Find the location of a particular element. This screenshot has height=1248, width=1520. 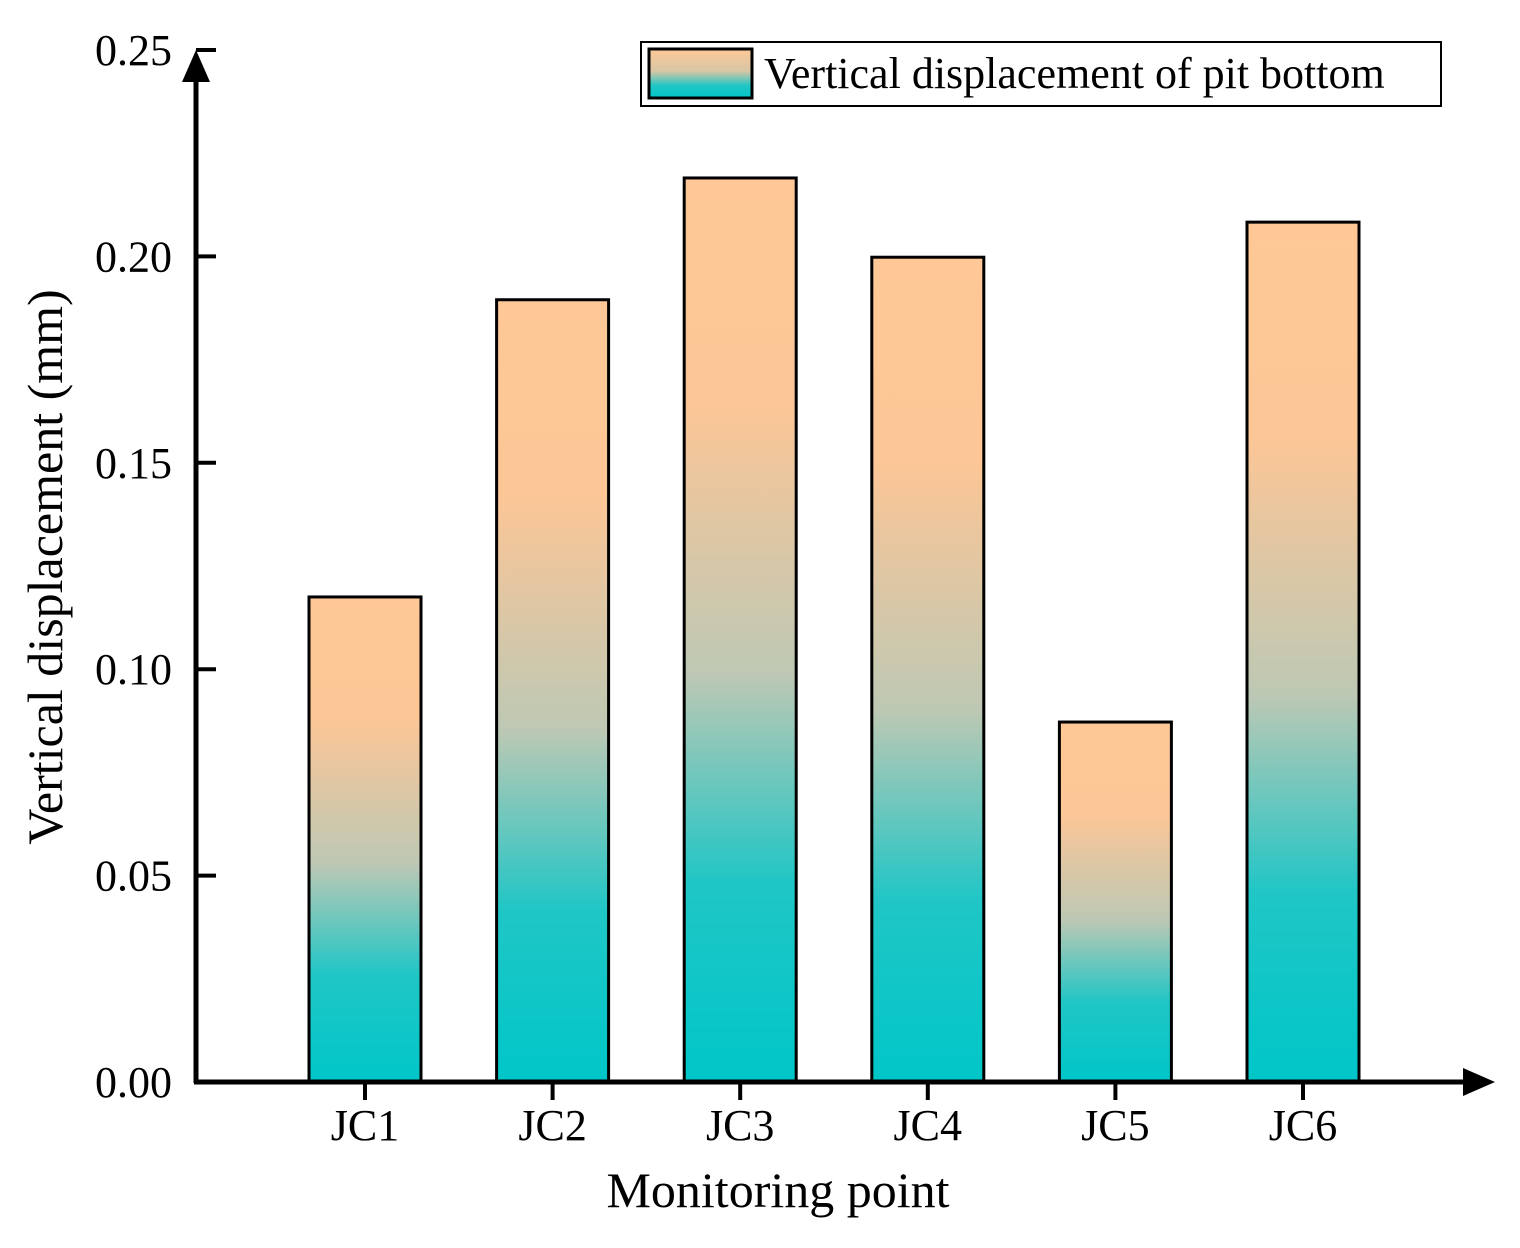

x-tick-label: JC4 is located at coordinates (928, 1125).